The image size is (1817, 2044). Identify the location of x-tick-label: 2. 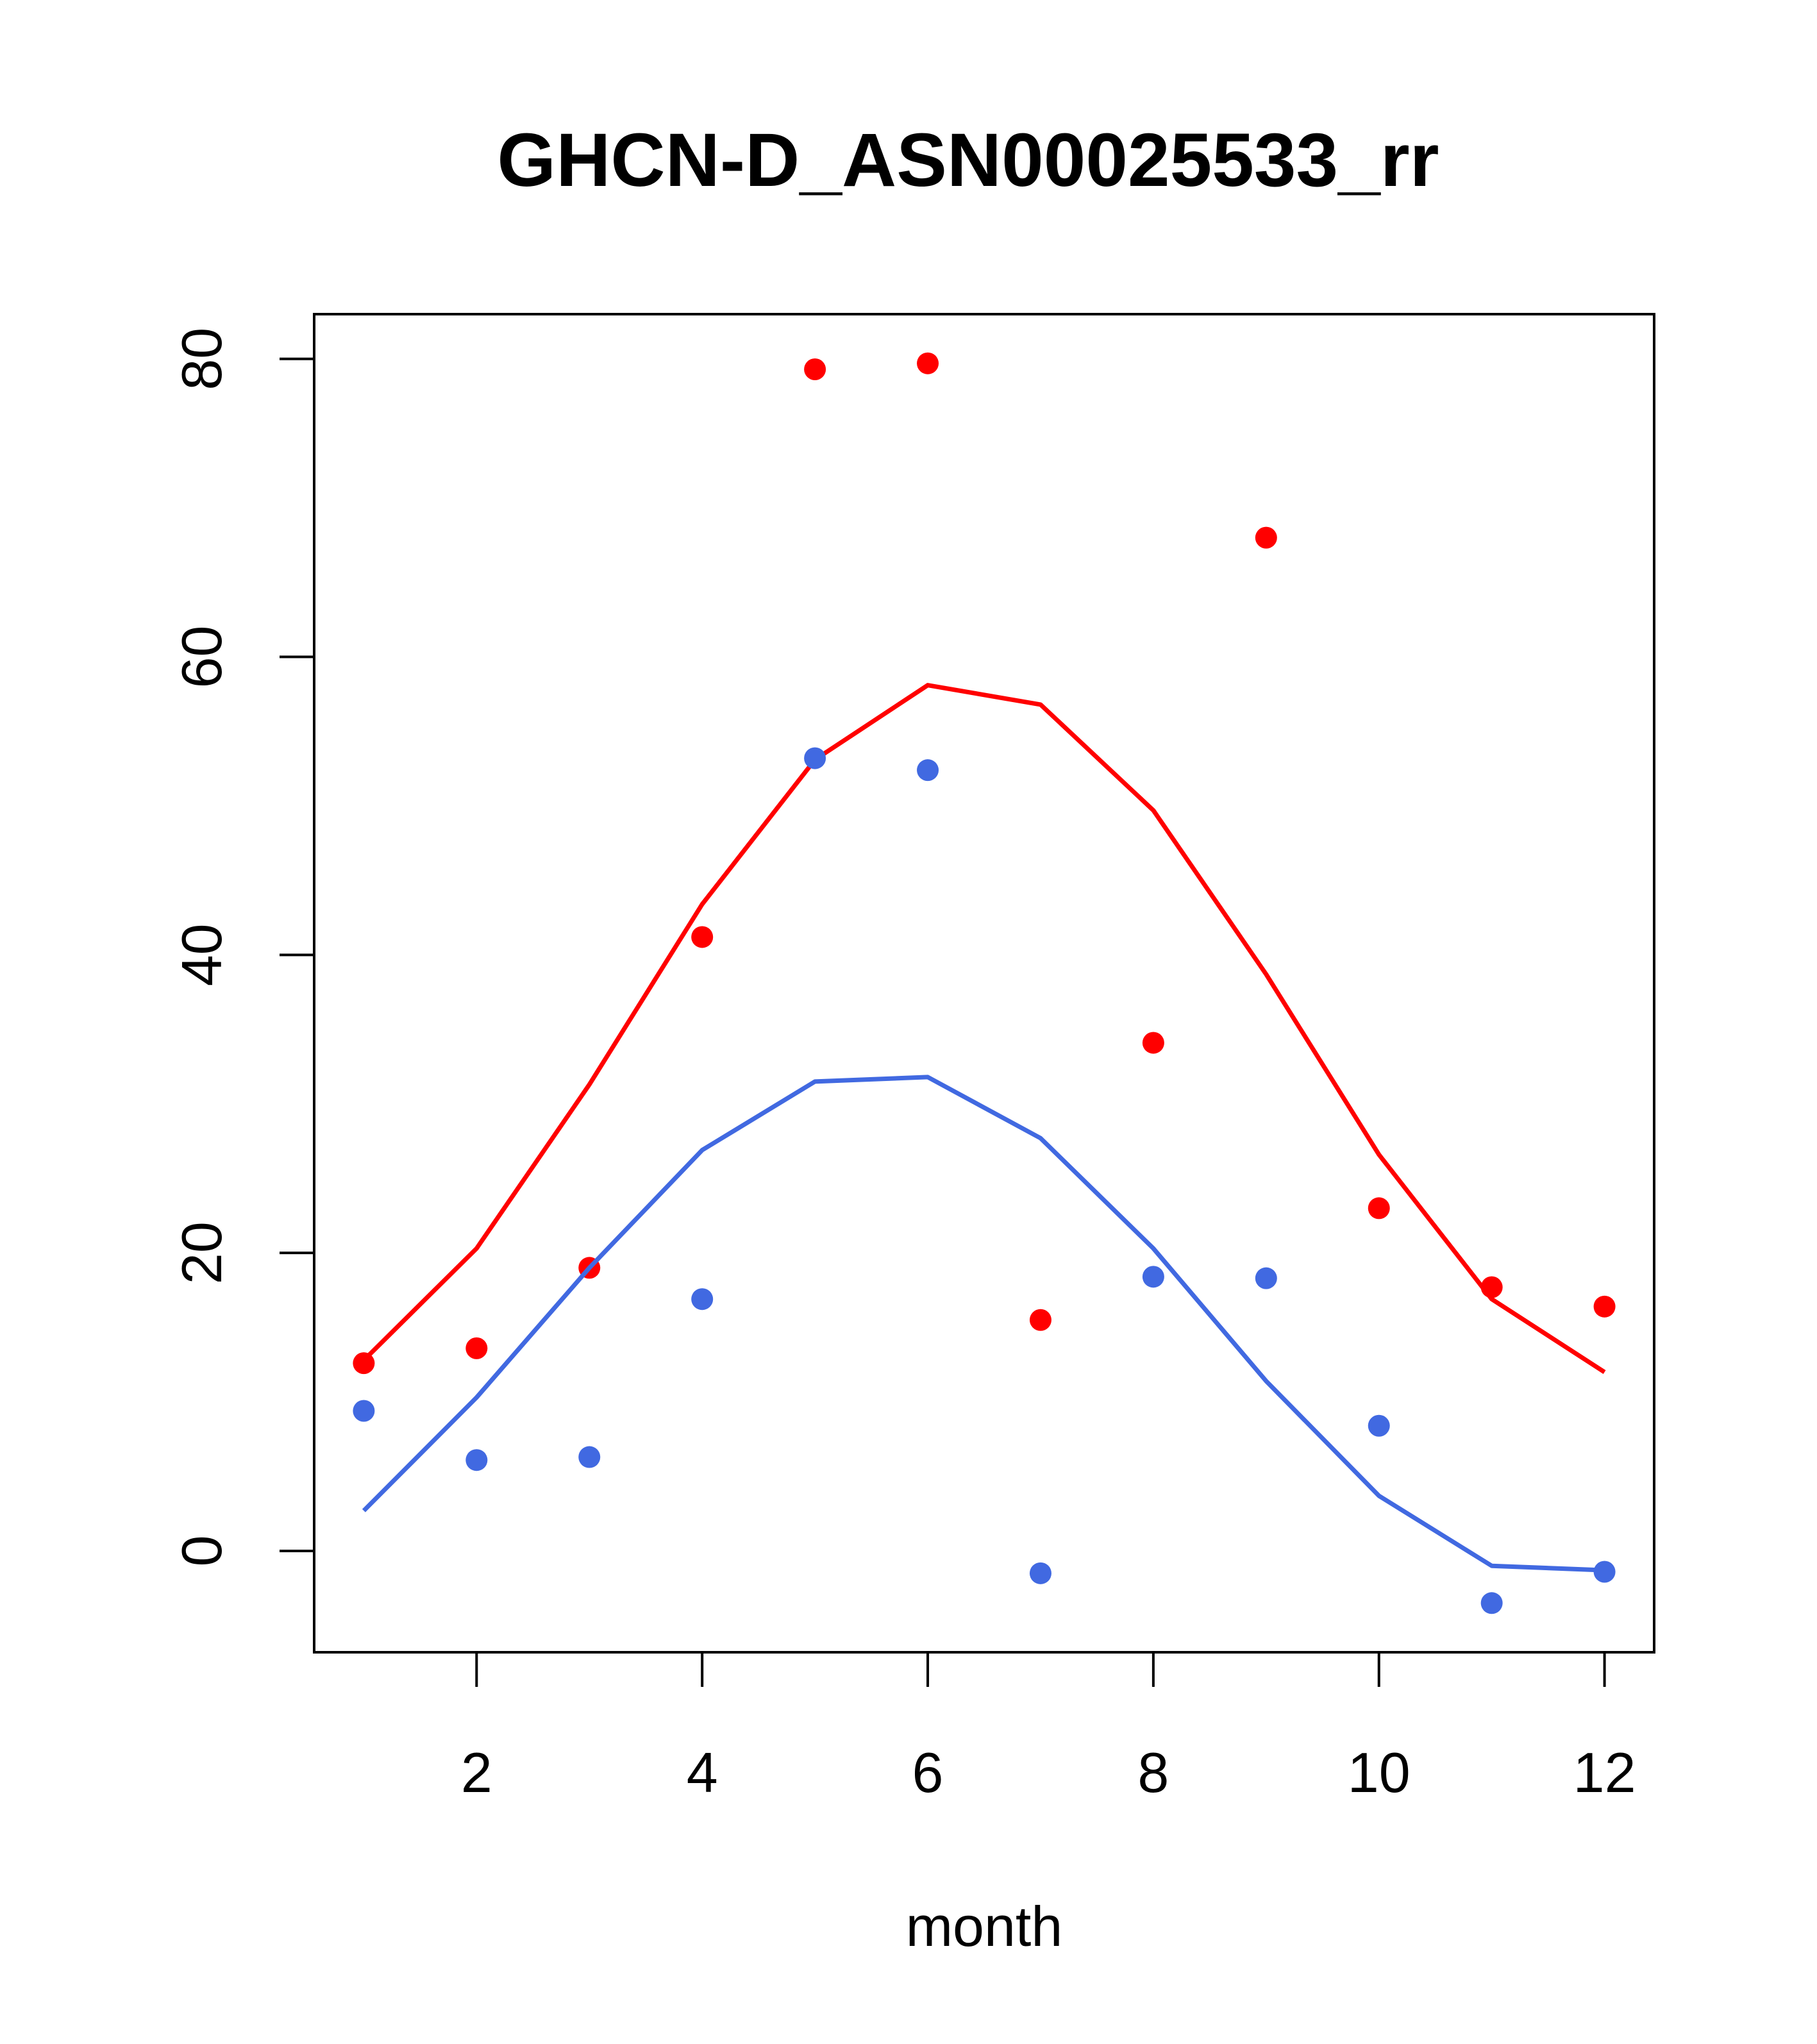
(476, 1773).